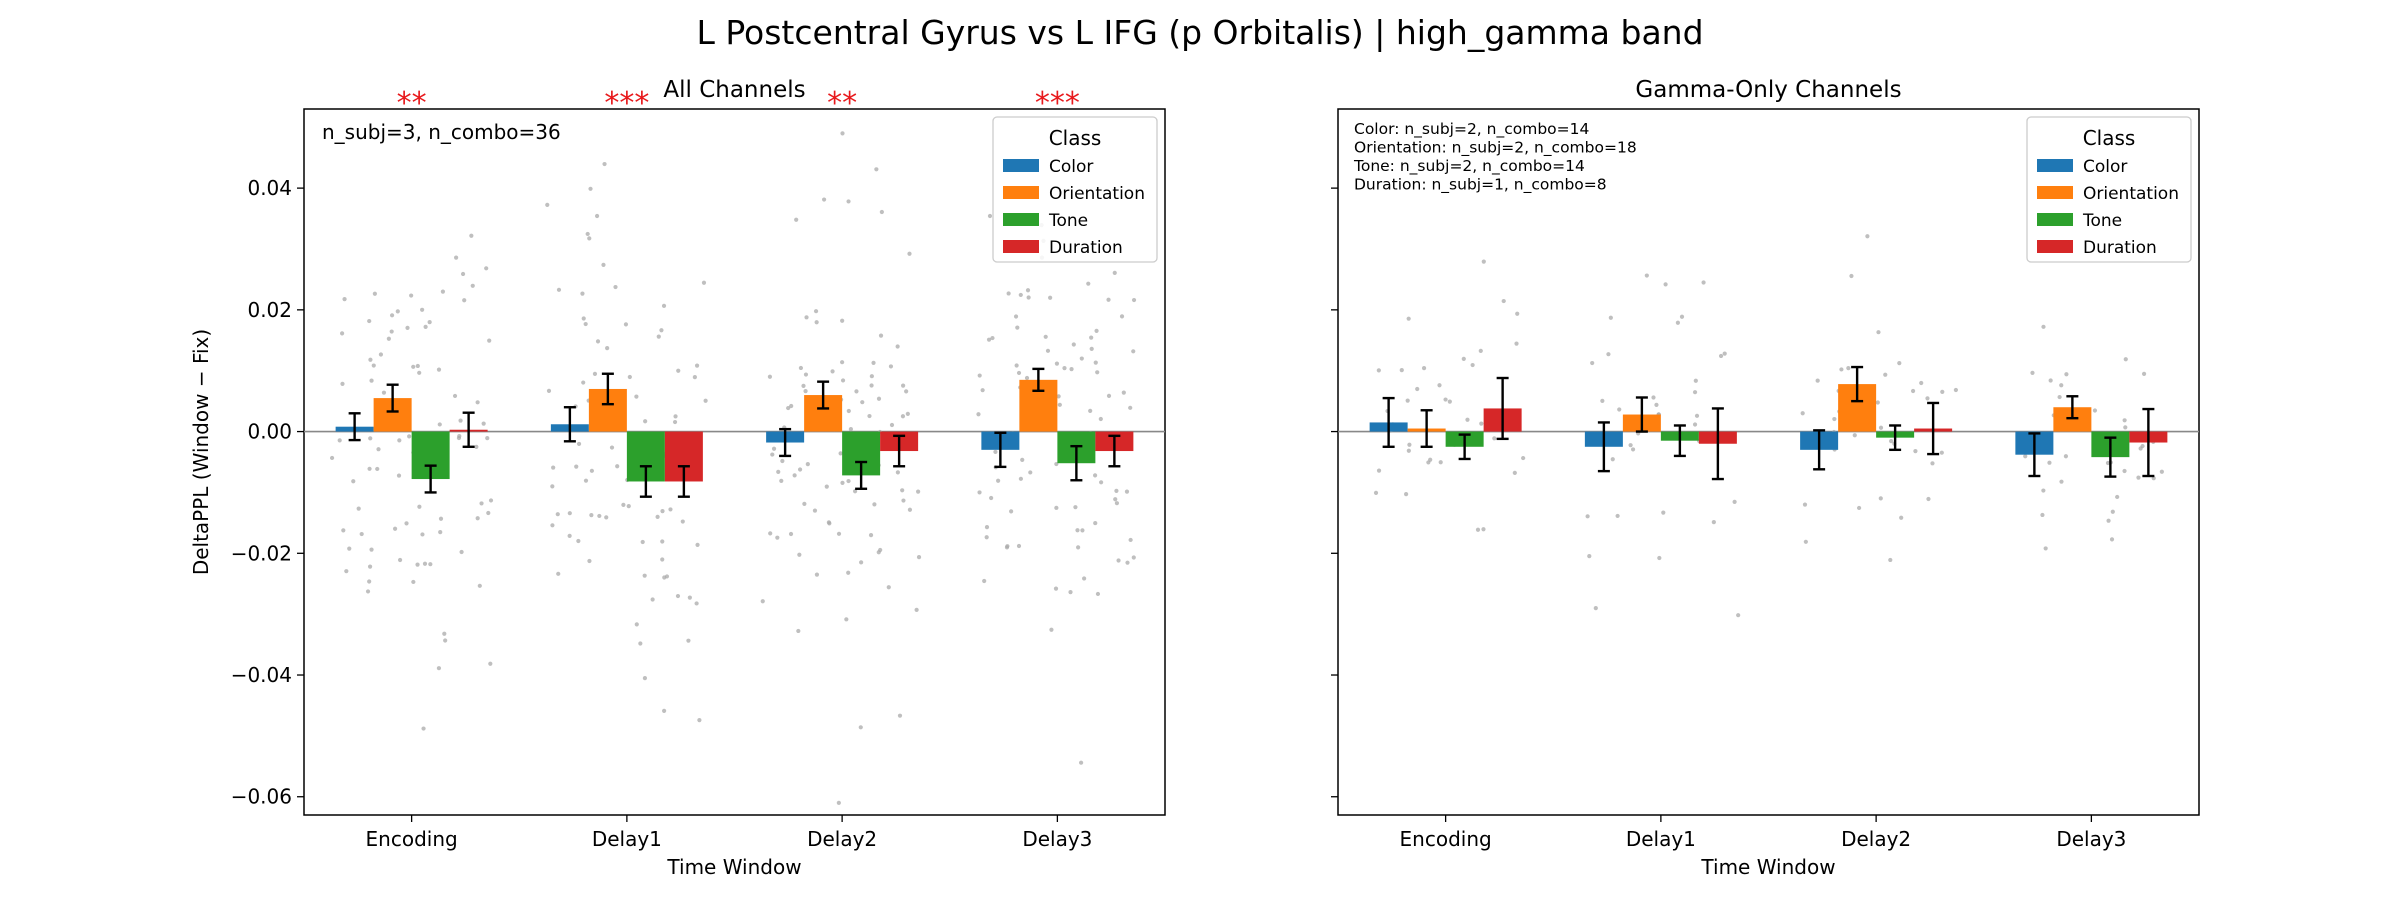 The image size is (2400, 900). Describe the element at coordinates (412, 839) in the screenshot. I see `x-tick-label: Encoding` at that location.